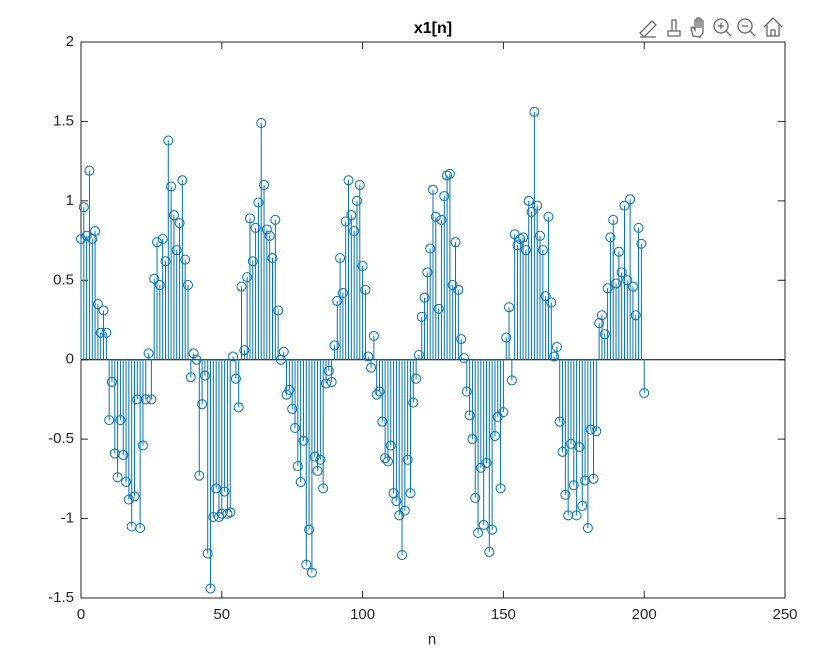 The height and width of the screenshot is (662, 824). Describe the element at coordinates (70, 41) in the screenshot. I see `y-tick-label: 2` at that location.